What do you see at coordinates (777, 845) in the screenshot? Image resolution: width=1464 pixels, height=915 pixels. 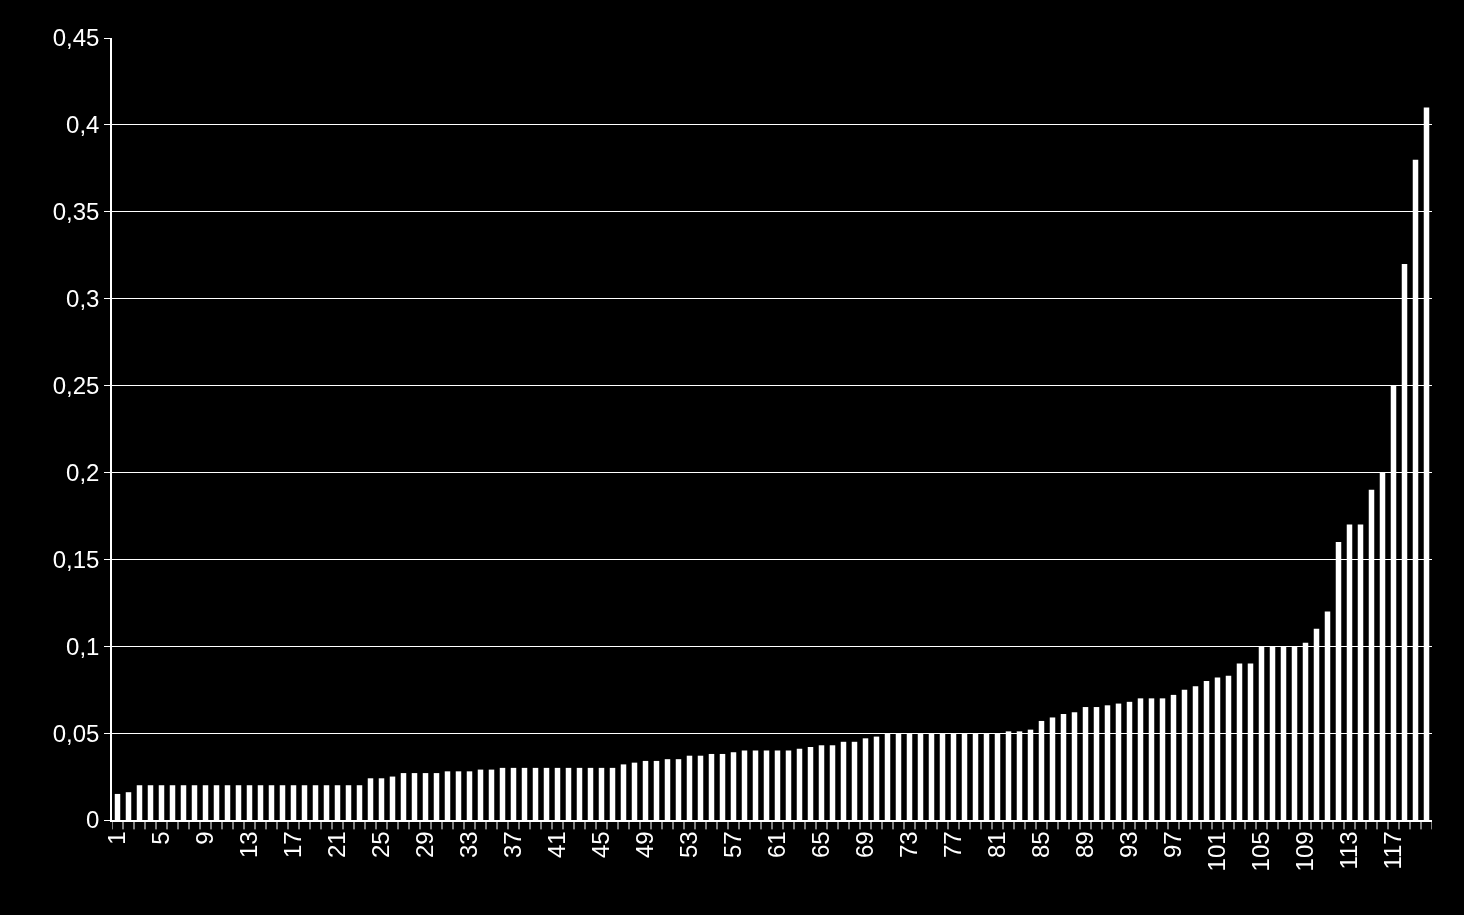 I see `x-tick-label: 61` at bounding box center [777, 845].